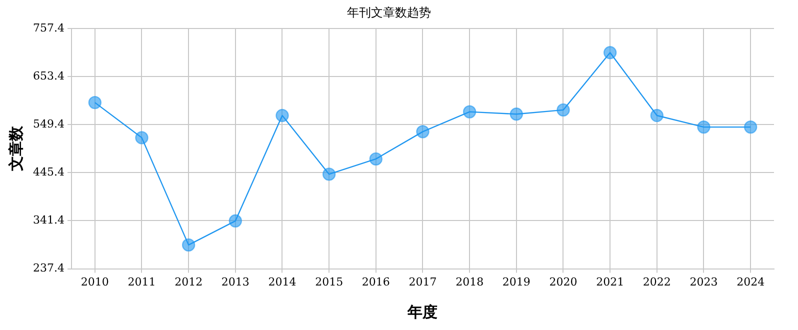 The width and height of the screenshot is (798, 330). Describe the element at coordinates (48, 220) in the screenshot. I see `y-tick-label: 341.4` at that location.